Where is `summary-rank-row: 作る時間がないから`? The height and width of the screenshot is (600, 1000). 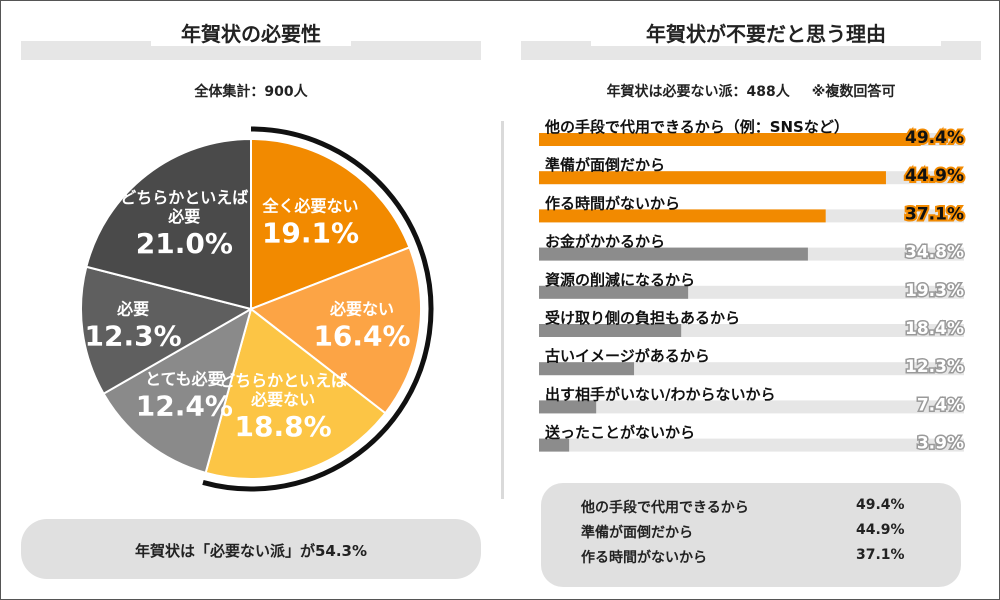 summary-rank-row: 作る時間がないから is located at coordinates (644, 557).